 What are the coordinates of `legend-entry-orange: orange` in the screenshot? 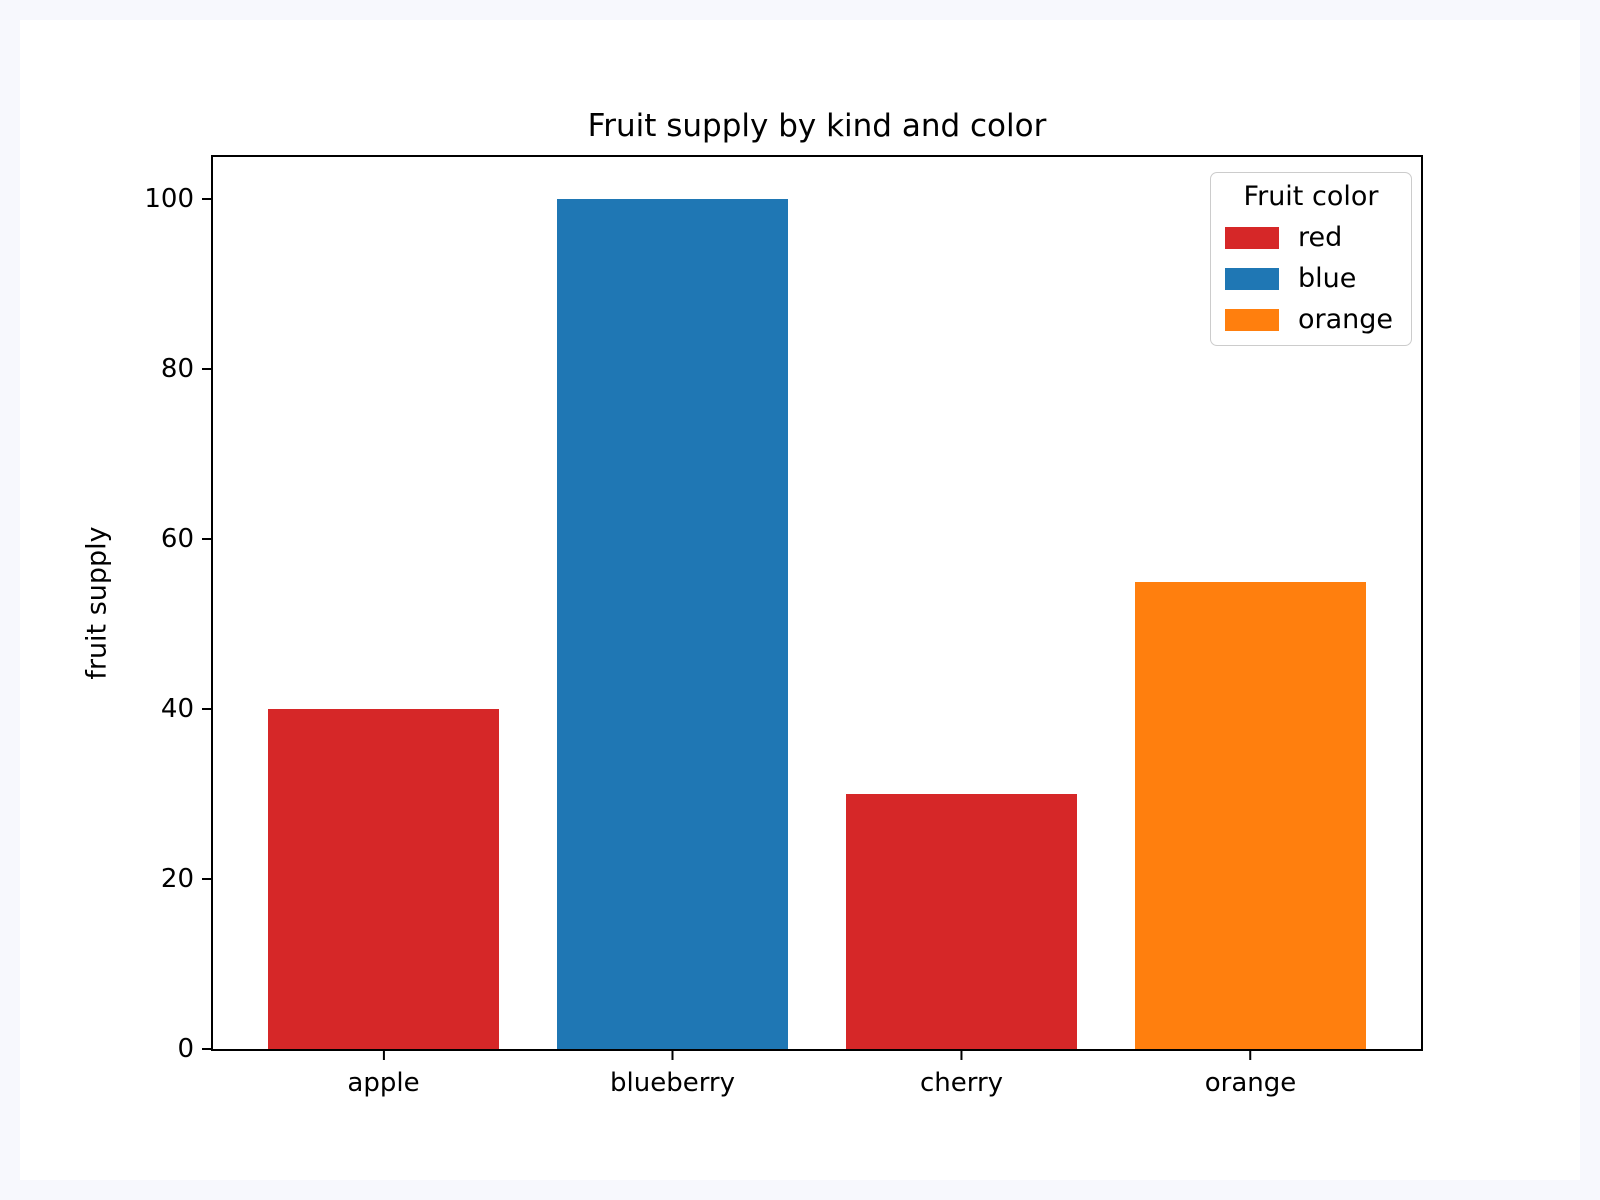 It's located at (1311, 319).